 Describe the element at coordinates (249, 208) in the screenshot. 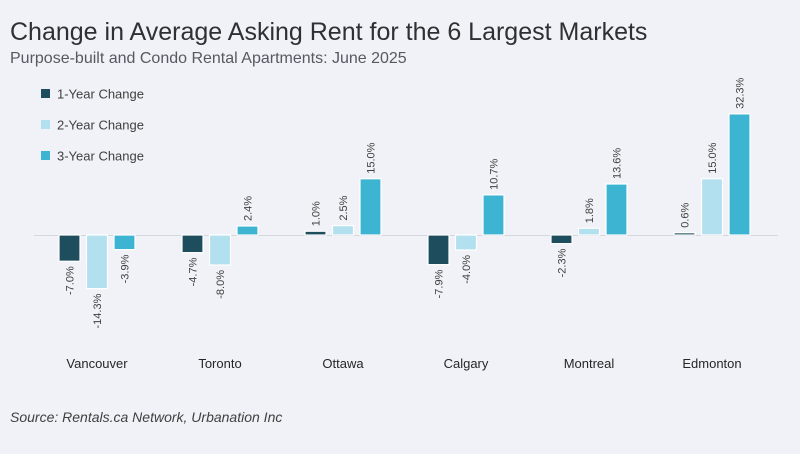

I see `data-label-toronto-3: 2.4%` at that location.